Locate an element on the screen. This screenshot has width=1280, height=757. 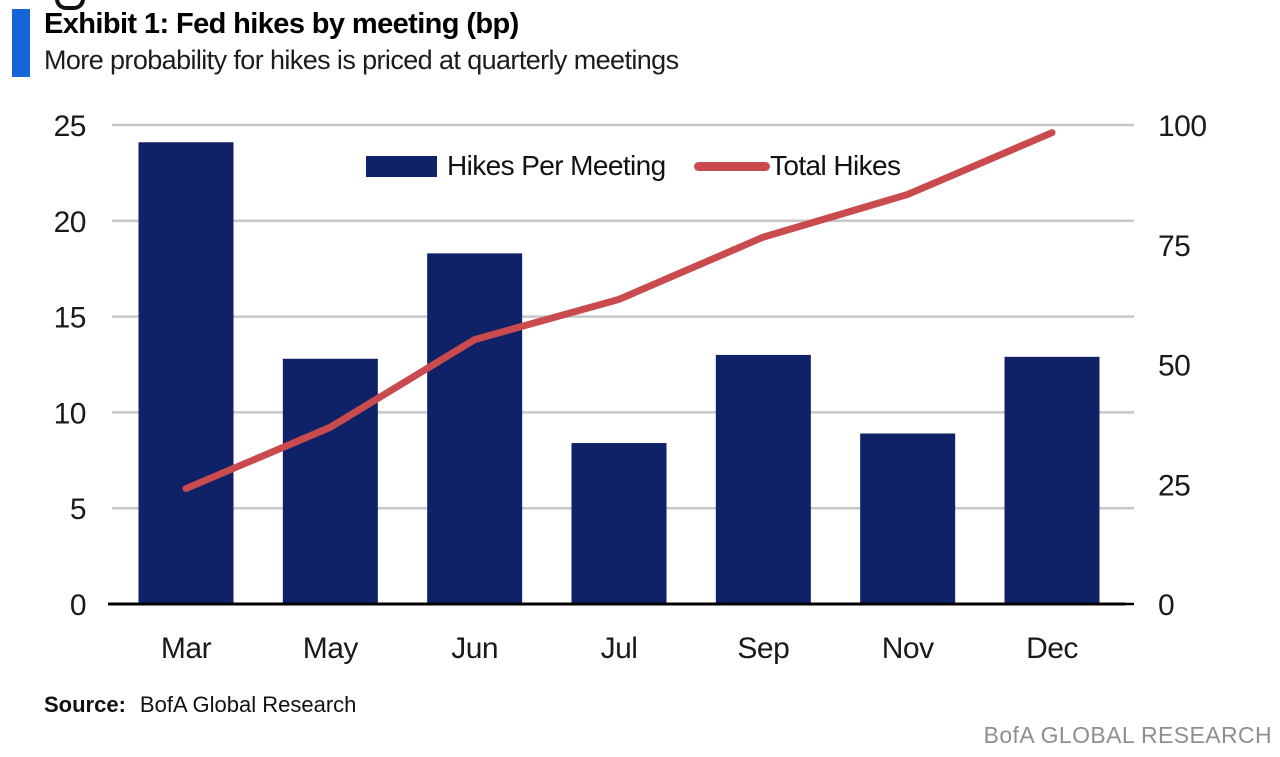
bar-Nov is located at coordinates (908, 518).